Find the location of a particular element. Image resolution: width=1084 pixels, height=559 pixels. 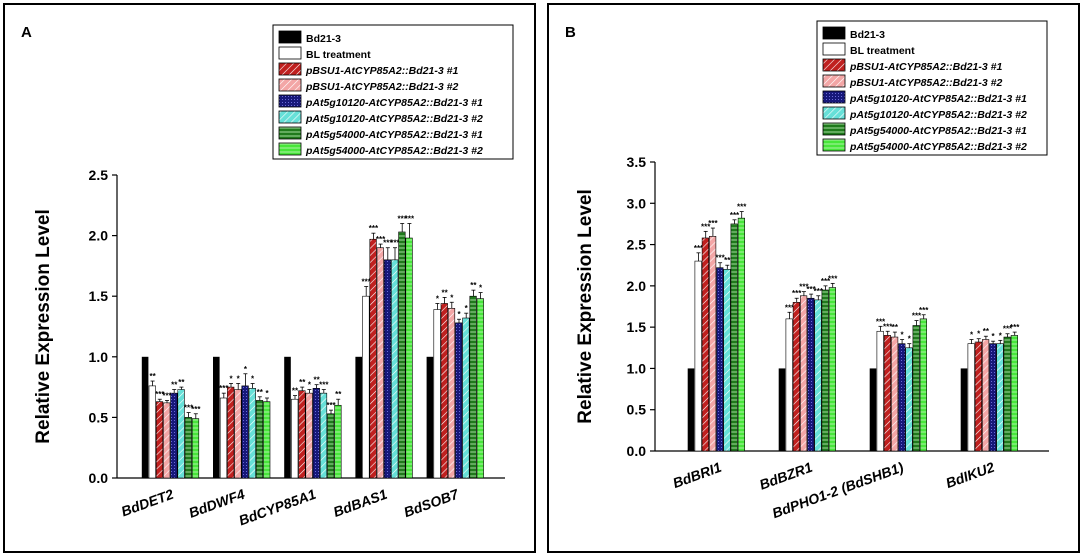

y-tick-label: 1.0 is located at coordinates (99, 357).